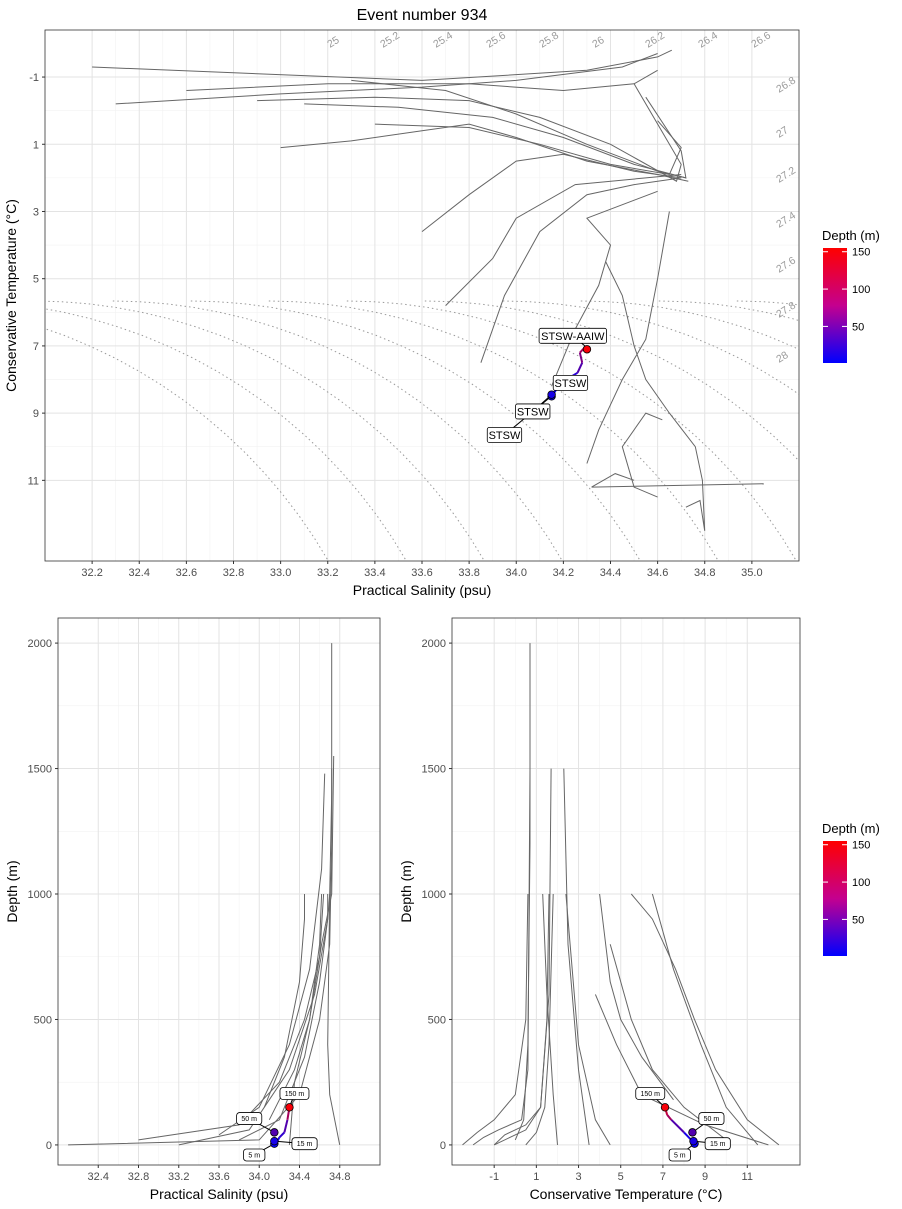 The height and width of the screenshot is (1209, 902). What do you see at coordinates (186, 573) in the screenshot?
I see `x-tick-label: 32.6` at bounding box center [186, 573].